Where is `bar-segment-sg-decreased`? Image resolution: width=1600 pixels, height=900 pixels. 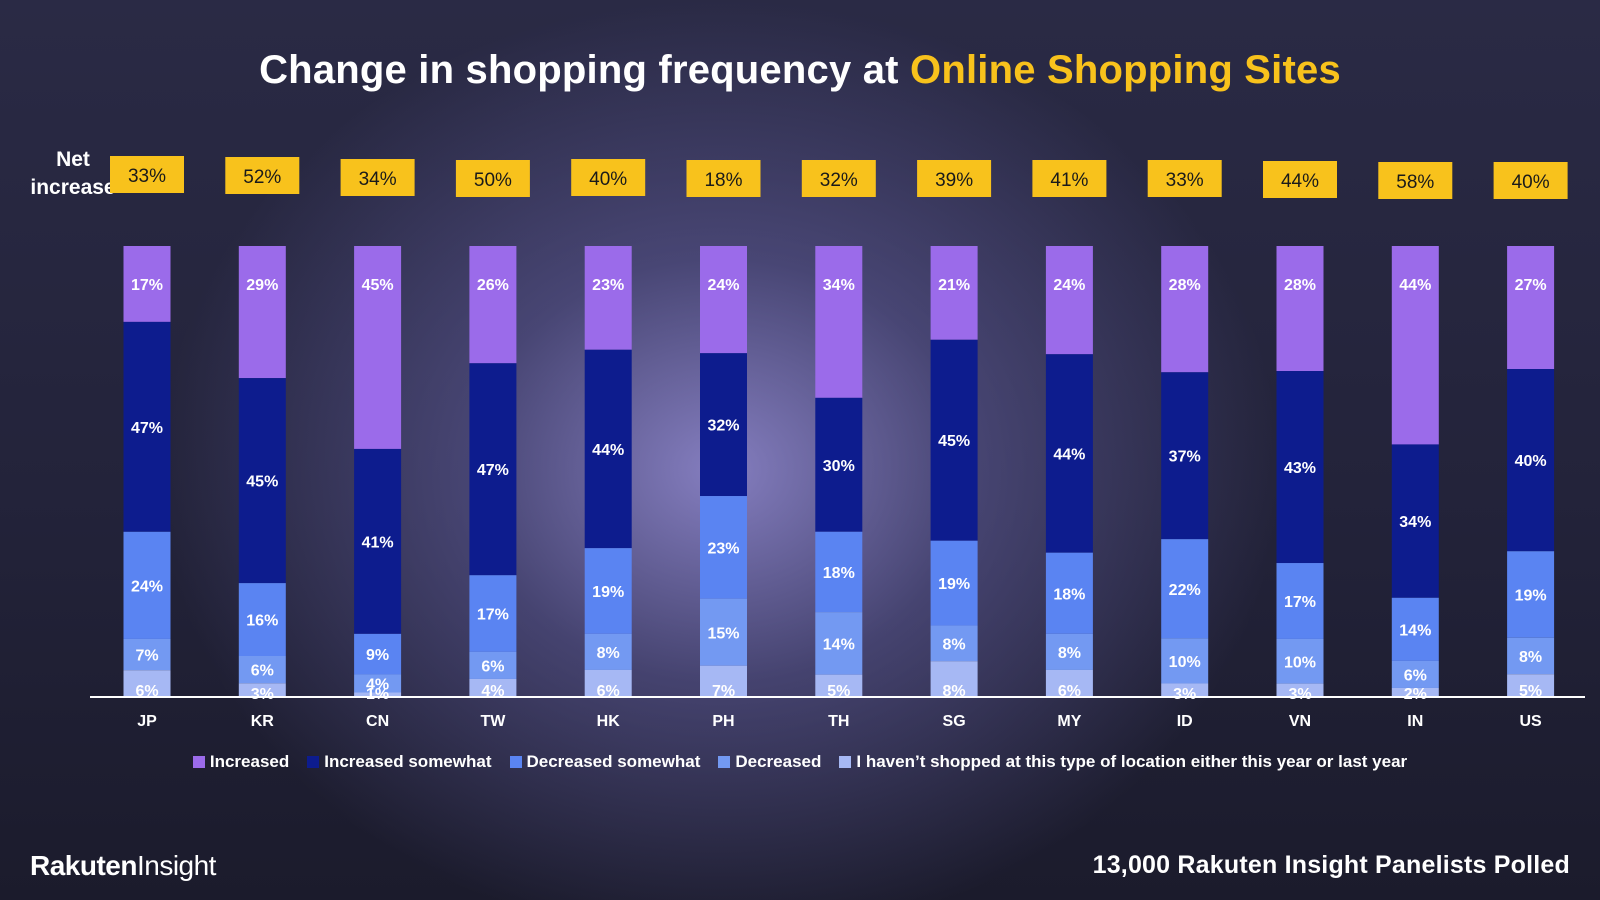
bar-segment-sg-decreased is located at coordinates (954, 643).